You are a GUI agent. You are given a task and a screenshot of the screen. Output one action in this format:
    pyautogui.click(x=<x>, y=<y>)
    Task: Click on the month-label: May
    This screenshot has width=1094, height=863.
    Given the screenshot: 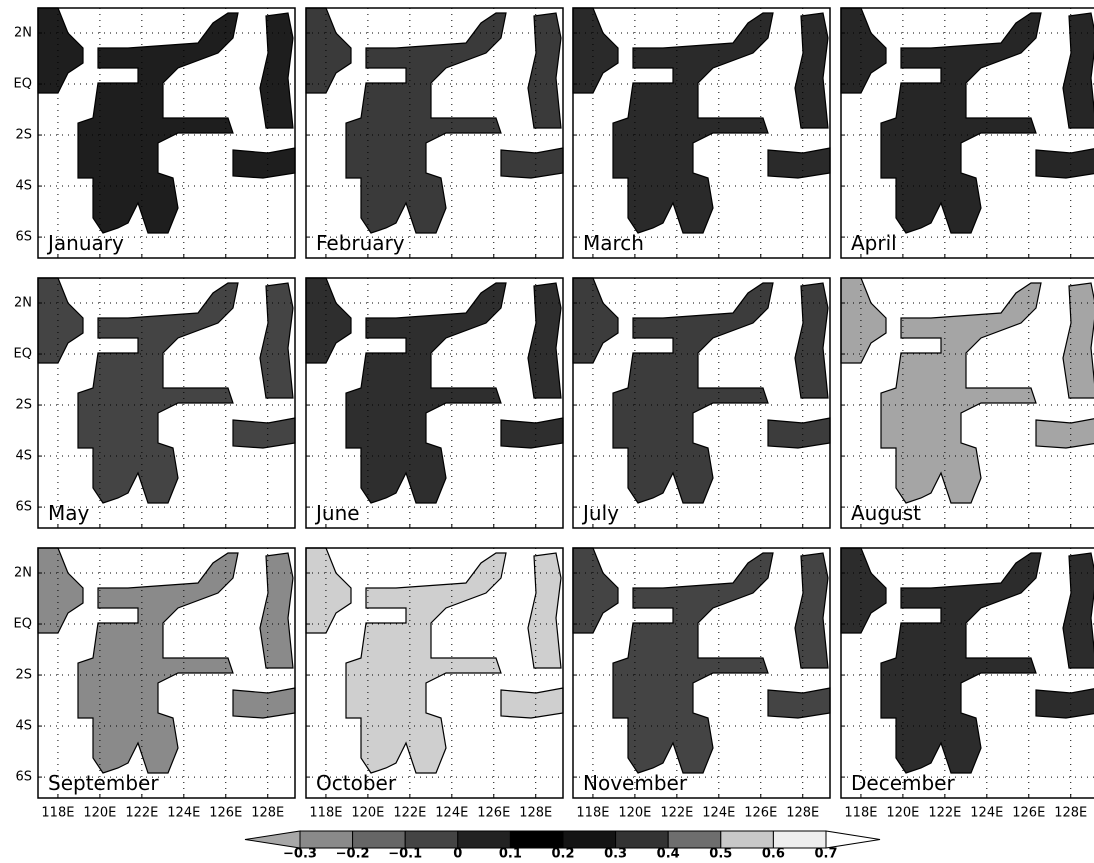 What is the action you would take?
    pyautogui.click(x=69, y=513)
    